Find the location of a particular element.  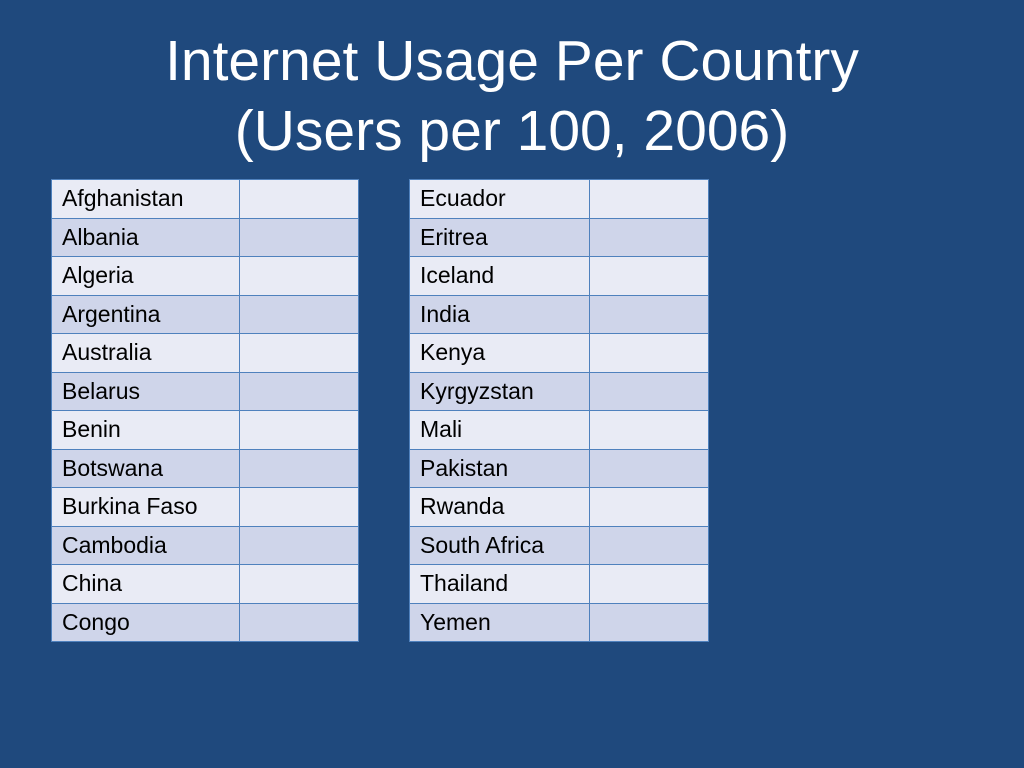

table-row: South Africa is located at coordinates (559, 545).